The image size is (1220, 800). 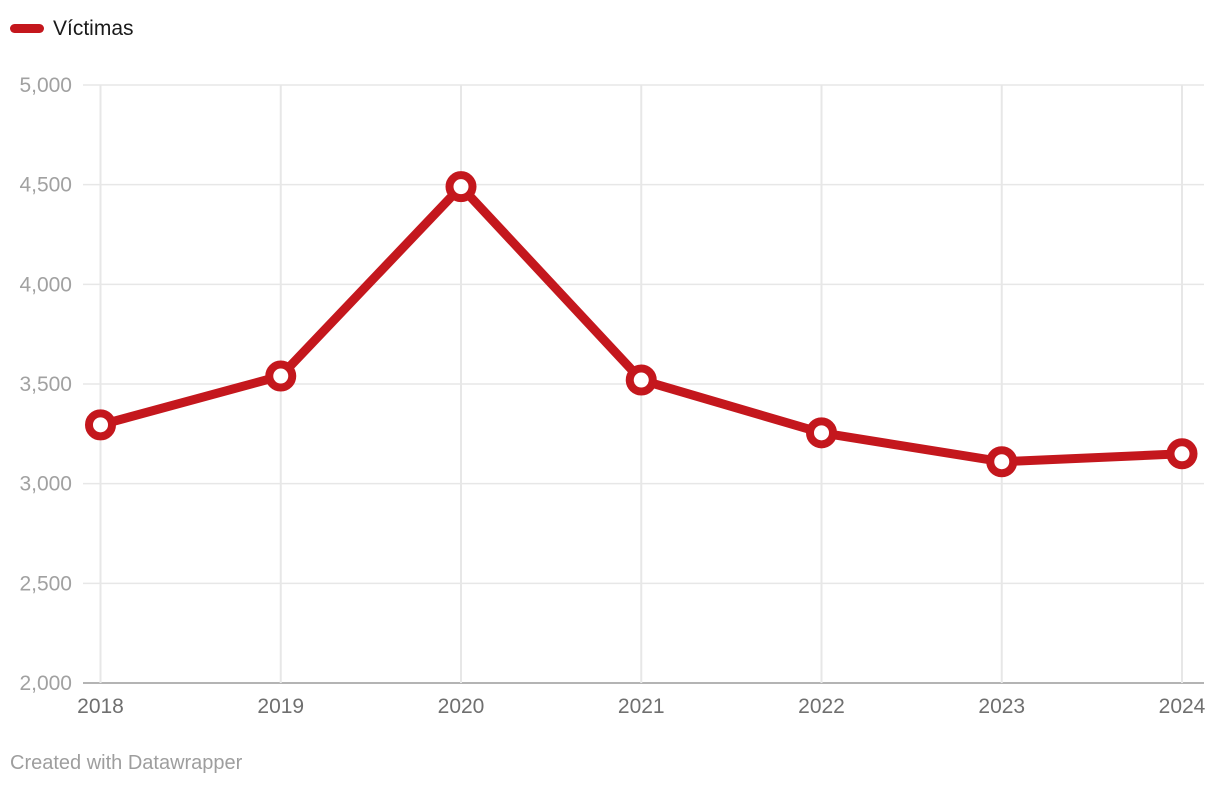 I want to click on svg-text: 4,500, so click(x=45, y=185).